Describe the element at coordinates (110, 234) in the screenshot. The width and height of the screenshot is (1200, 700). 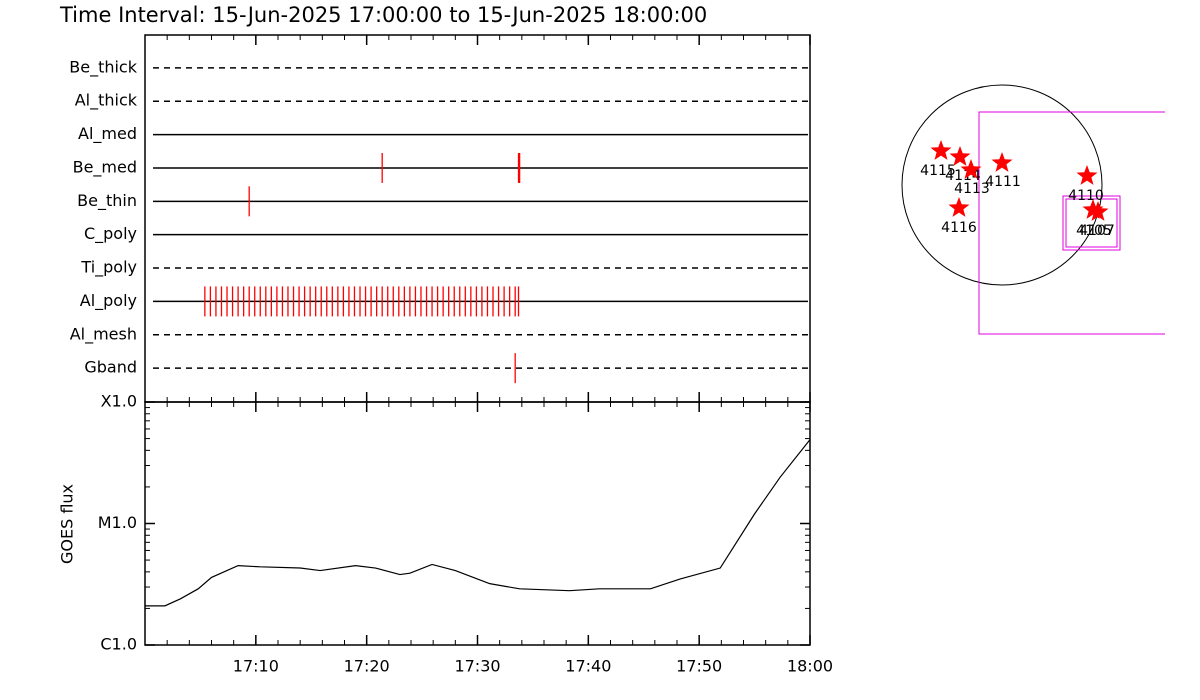
I see `row-label: C_poly` at that location.